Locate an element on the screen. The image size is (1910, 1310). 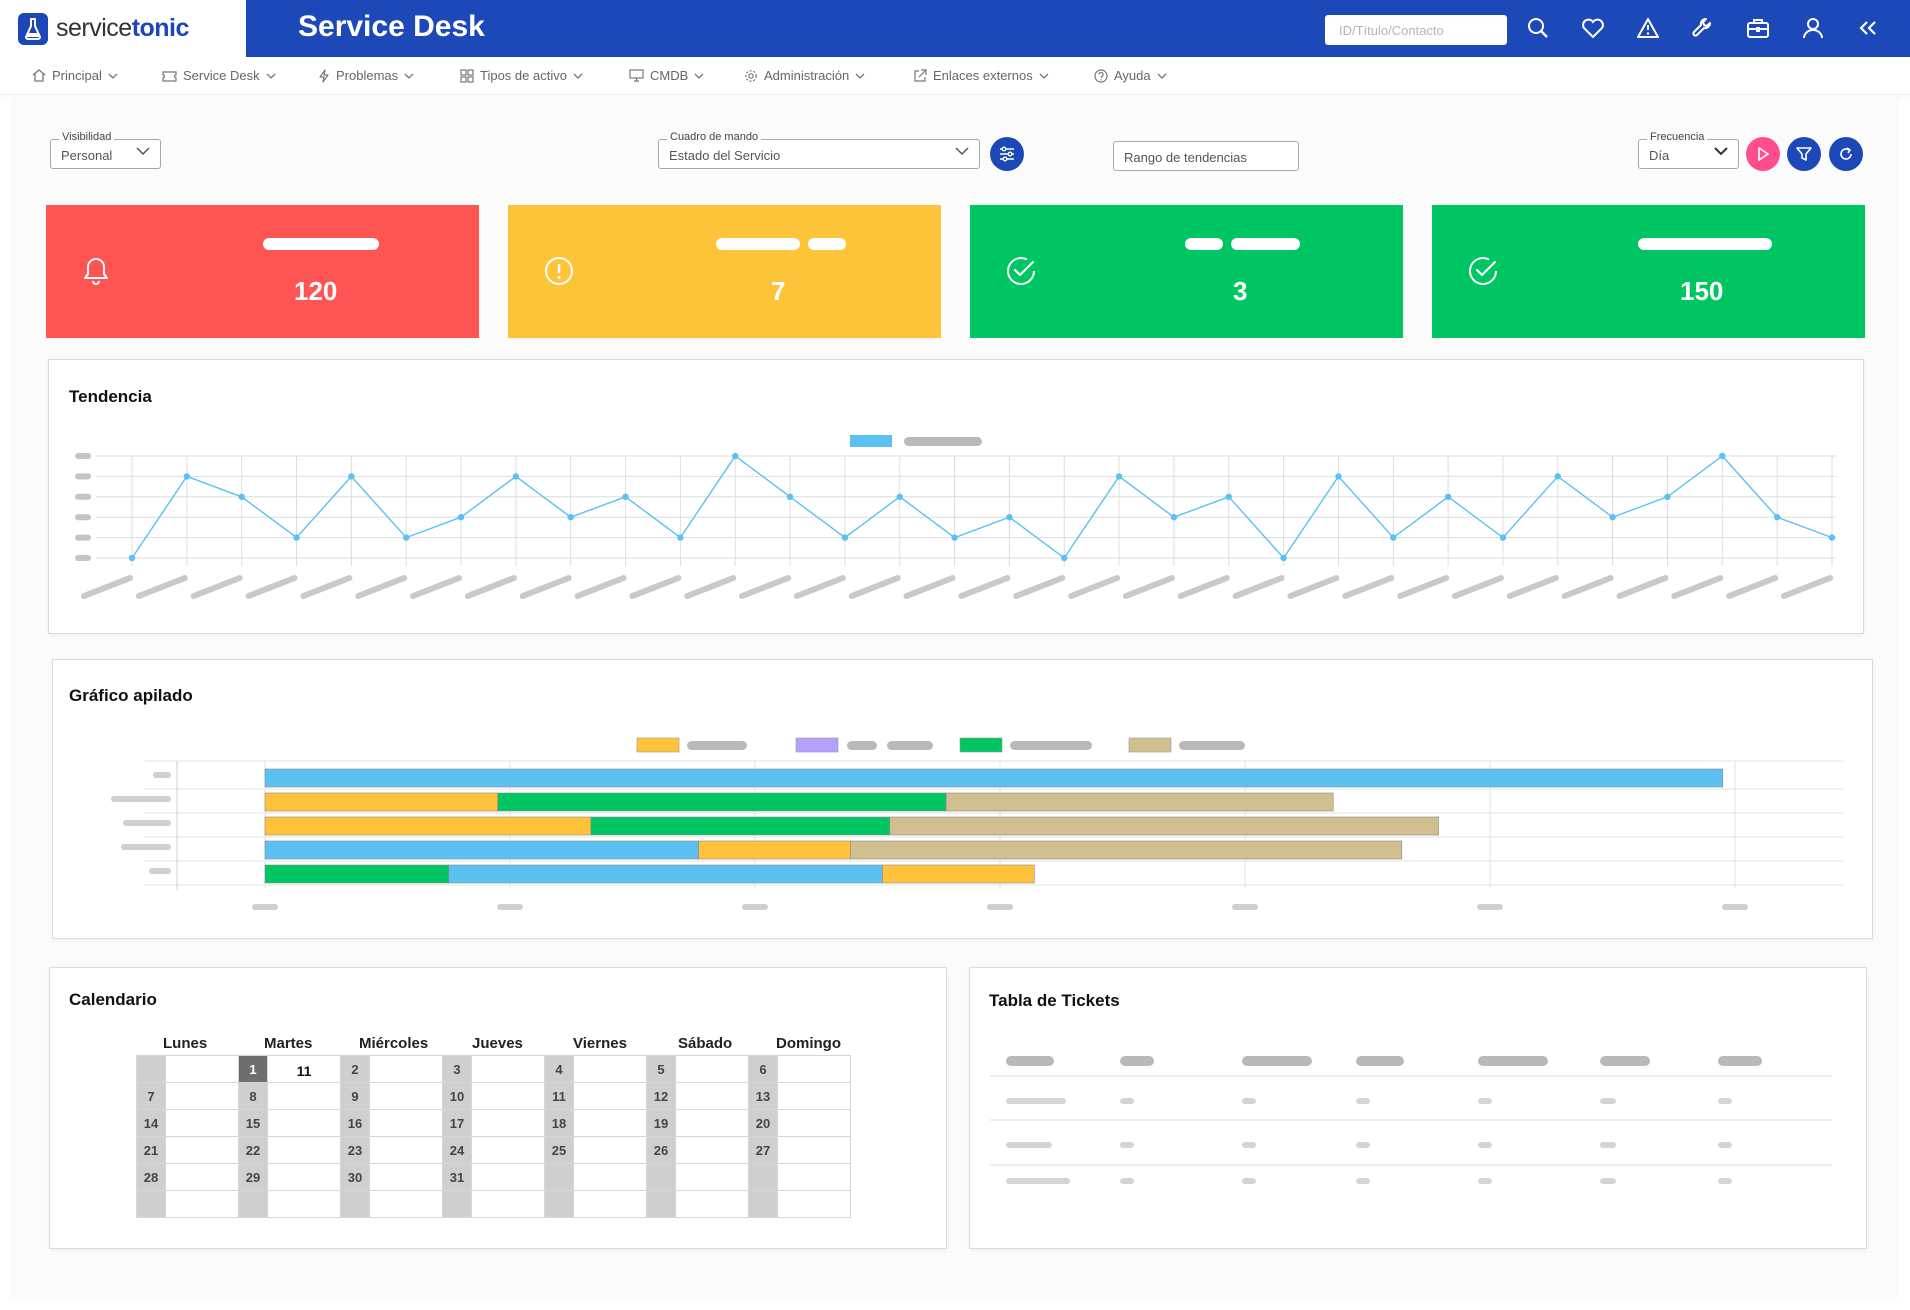
calendar-day-number: 25 is located at coordinates (559, 1150).